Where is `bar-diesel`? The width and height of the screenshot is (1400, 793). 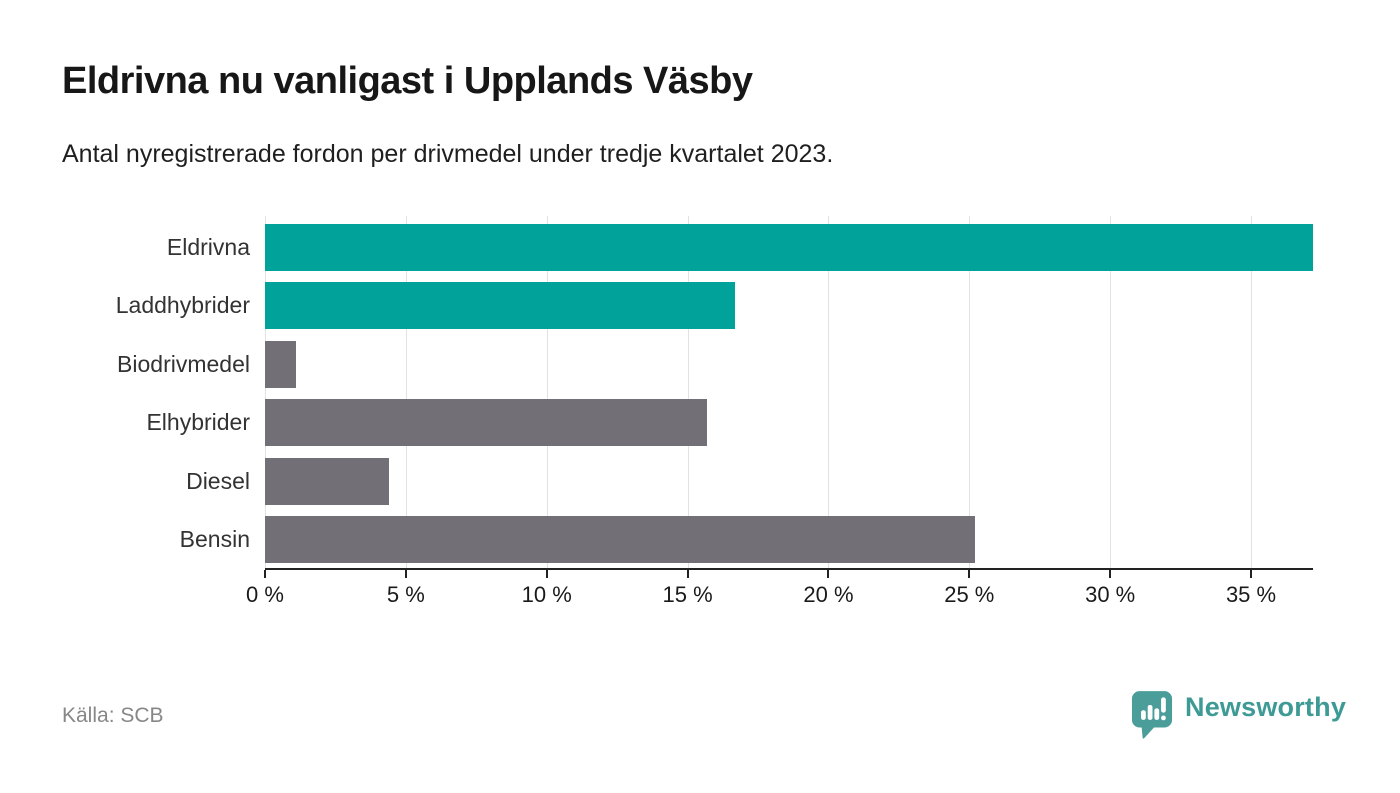
bar-diesel is located at coordinates (327, 481).